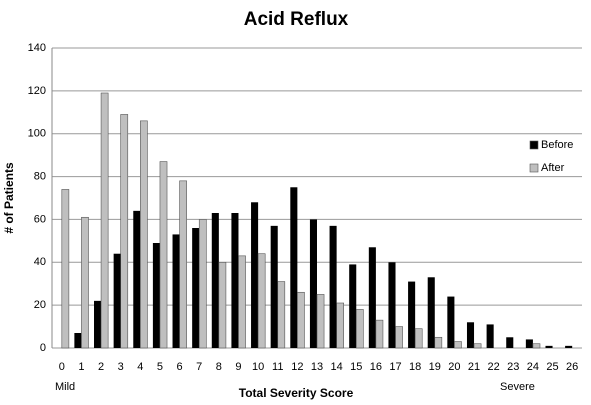  What do you see at coordinates (572, 367) in the screenshot?
I see `x-tick-label: 26` at bounding box center [572, 367].